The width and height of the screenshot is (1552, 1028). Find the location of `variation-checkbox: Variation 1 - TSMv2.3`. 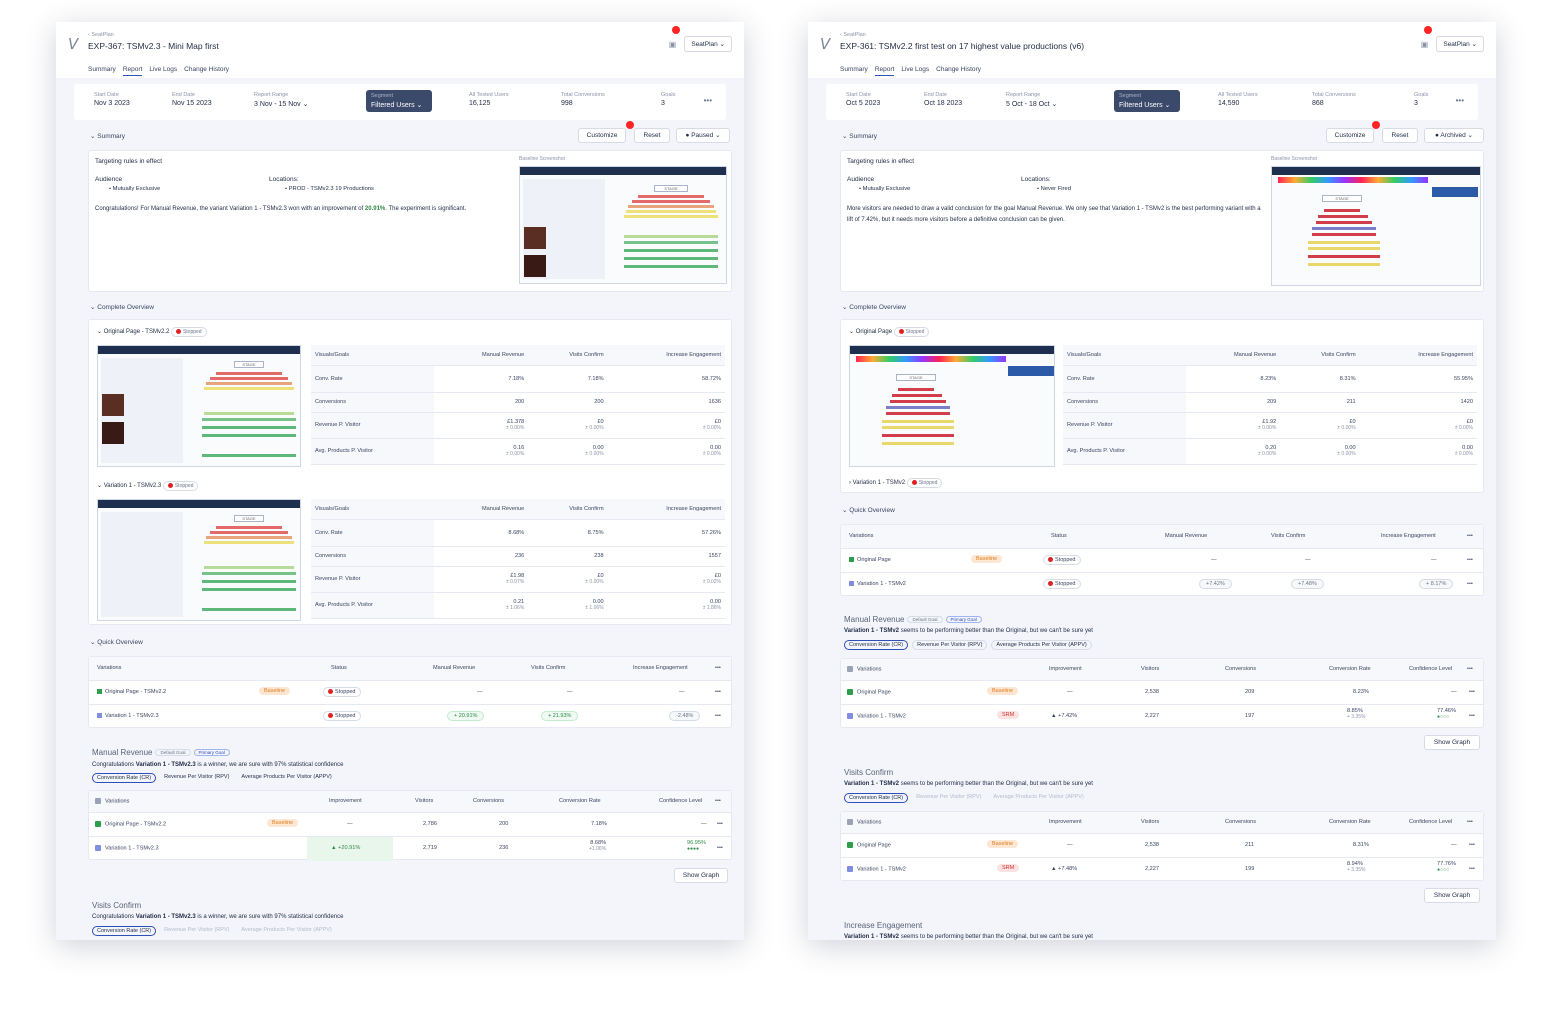

variation-checkbox: Variation 1 - TSMv2.3 is located at coordinates (127, 848).